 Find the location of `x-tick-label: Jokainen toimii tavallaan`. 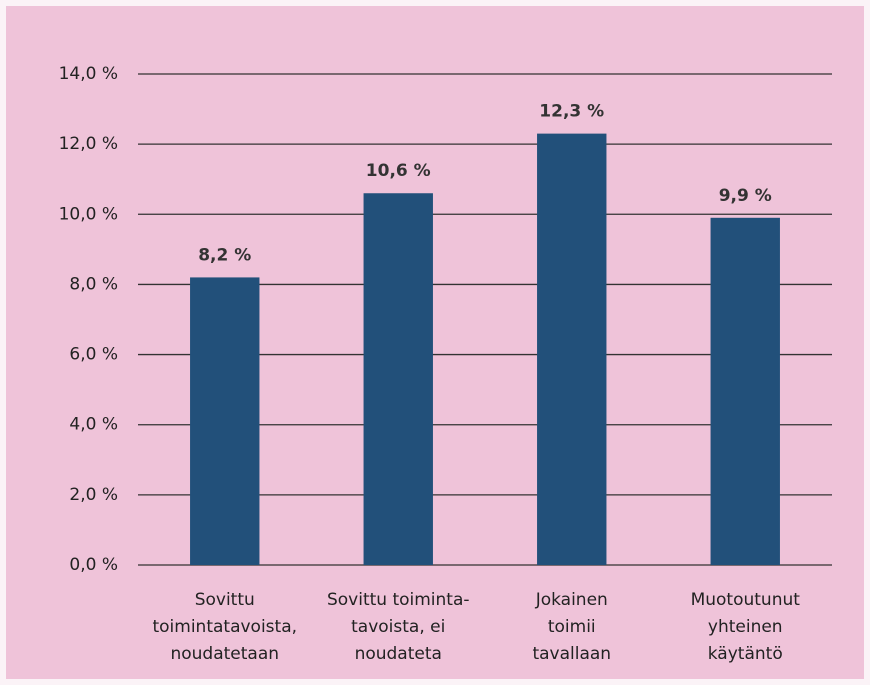

x-tick-label: Jokainen toimii tavallaan is located at coordinates (571, 627).